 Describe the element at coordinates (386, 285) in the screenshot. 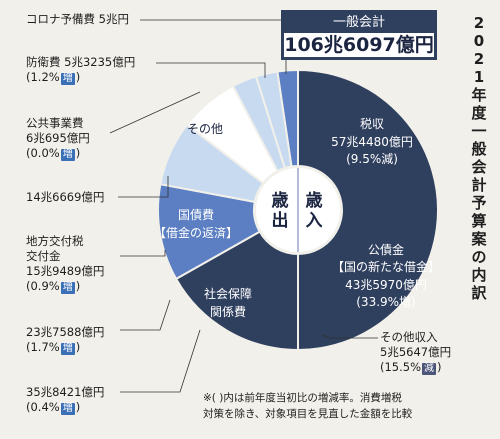

I see `inner-label-bonds-amount: 43兆5970億円` at that location.